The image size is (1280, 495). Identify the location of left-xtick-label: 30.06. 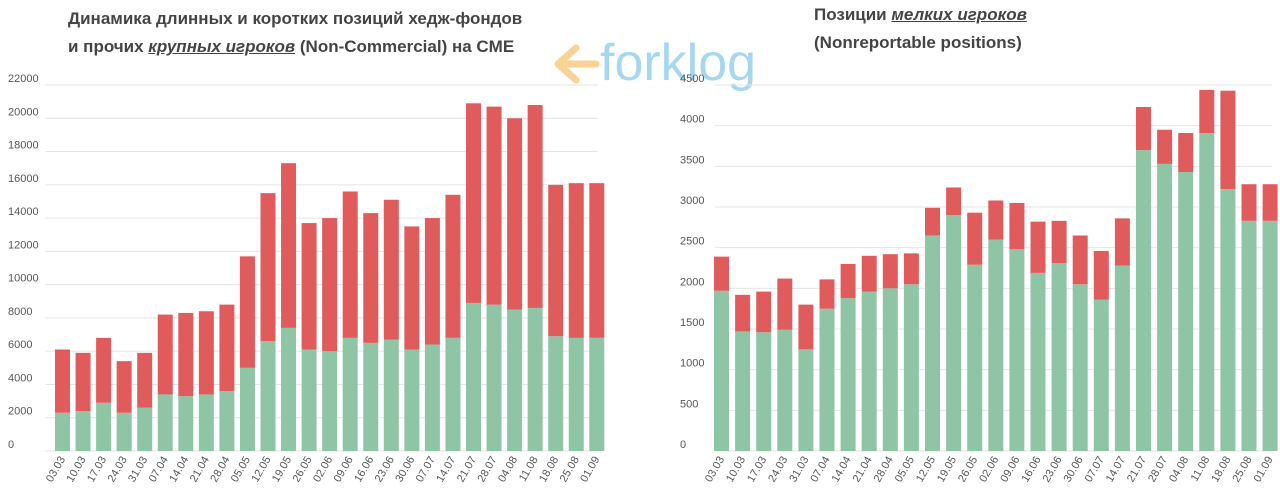
(405, 470).